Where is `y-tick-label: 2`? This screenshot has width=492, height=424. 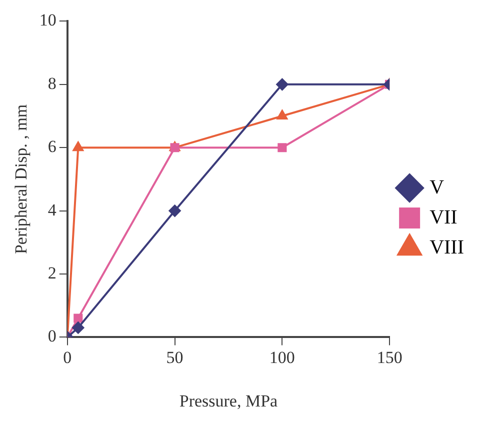
y-tick-label: 2 is located at coordinates (52, 272).